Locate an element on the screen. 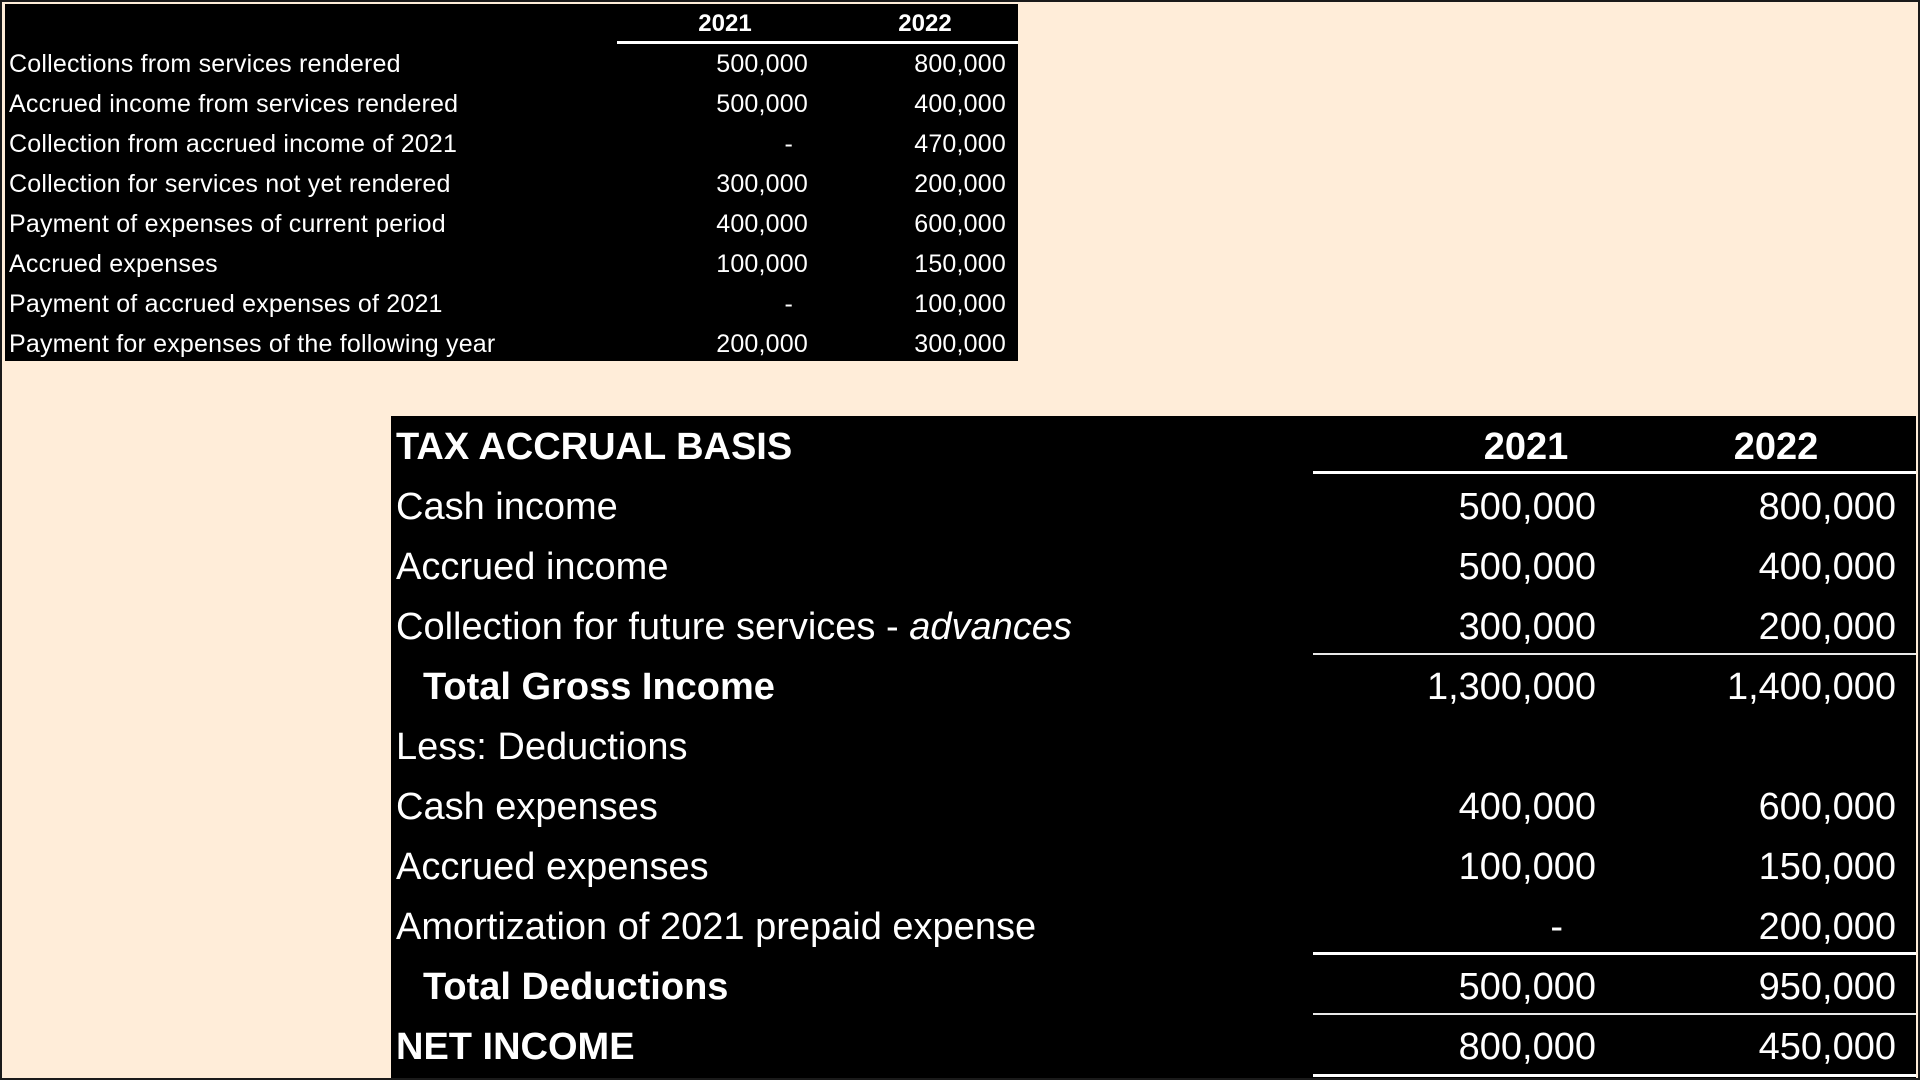 This screenshot has height=1080, width=1920. row-label-text: Collection for future services - is located at coordinates (653, 627).